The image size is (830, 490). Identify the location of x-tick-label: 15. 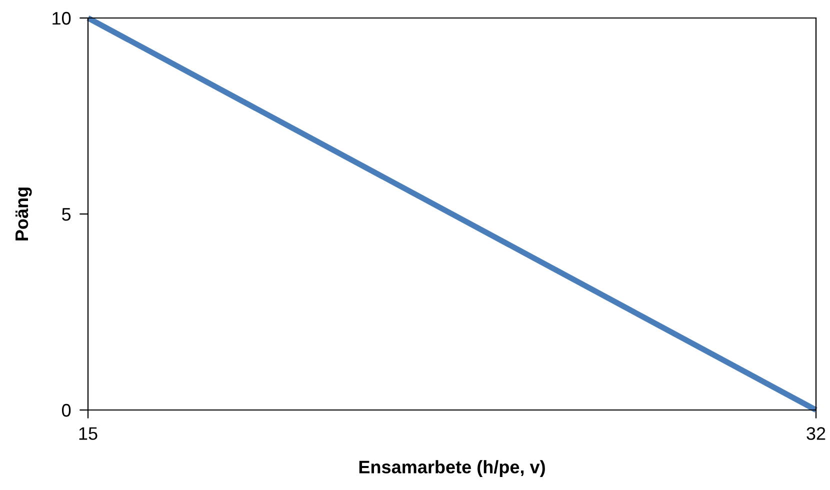
(88, 433).